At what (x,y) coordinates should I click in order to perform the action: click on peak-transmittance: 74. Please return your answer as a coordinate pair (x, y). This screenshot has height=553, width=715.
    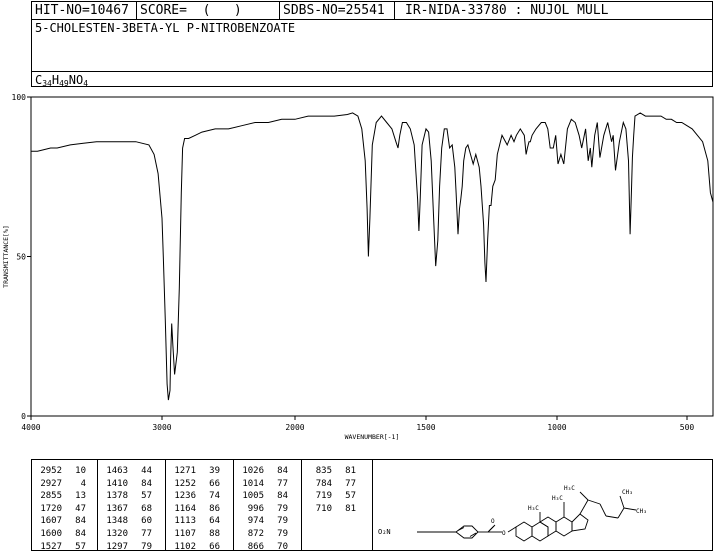
    Looking at the image, I should click on (214, 496).